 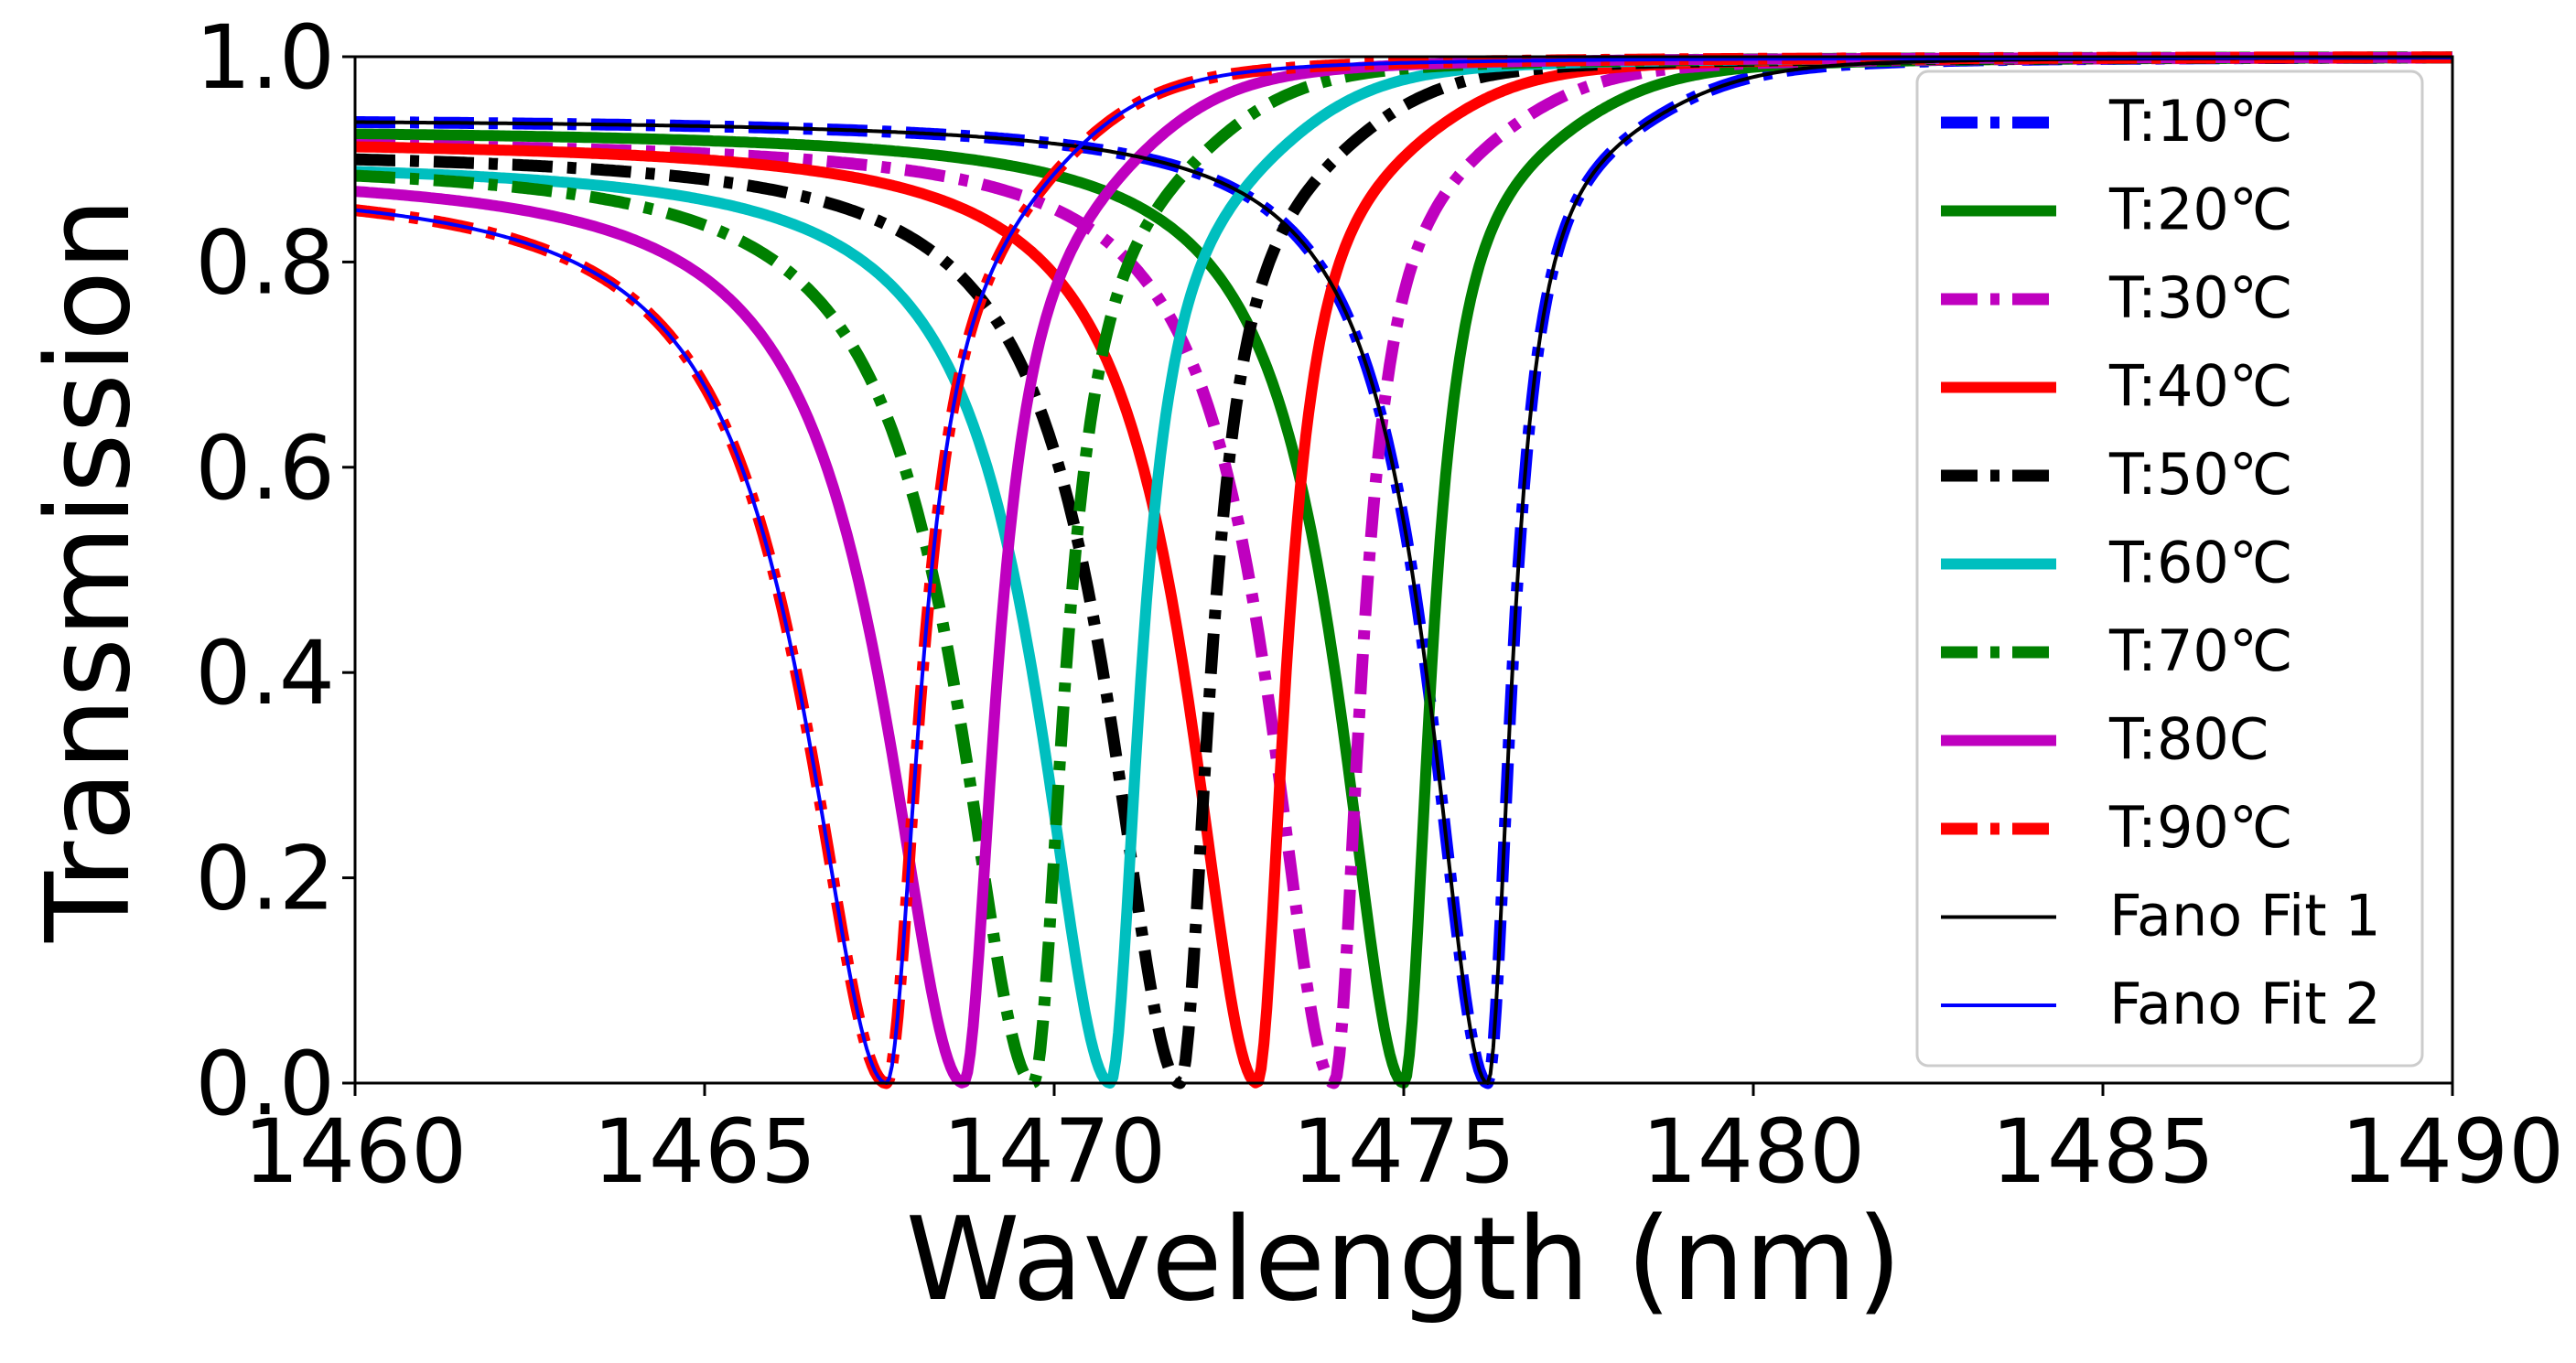 I want to click on legend-label: T:10℃, so click(x=2200, y=121).